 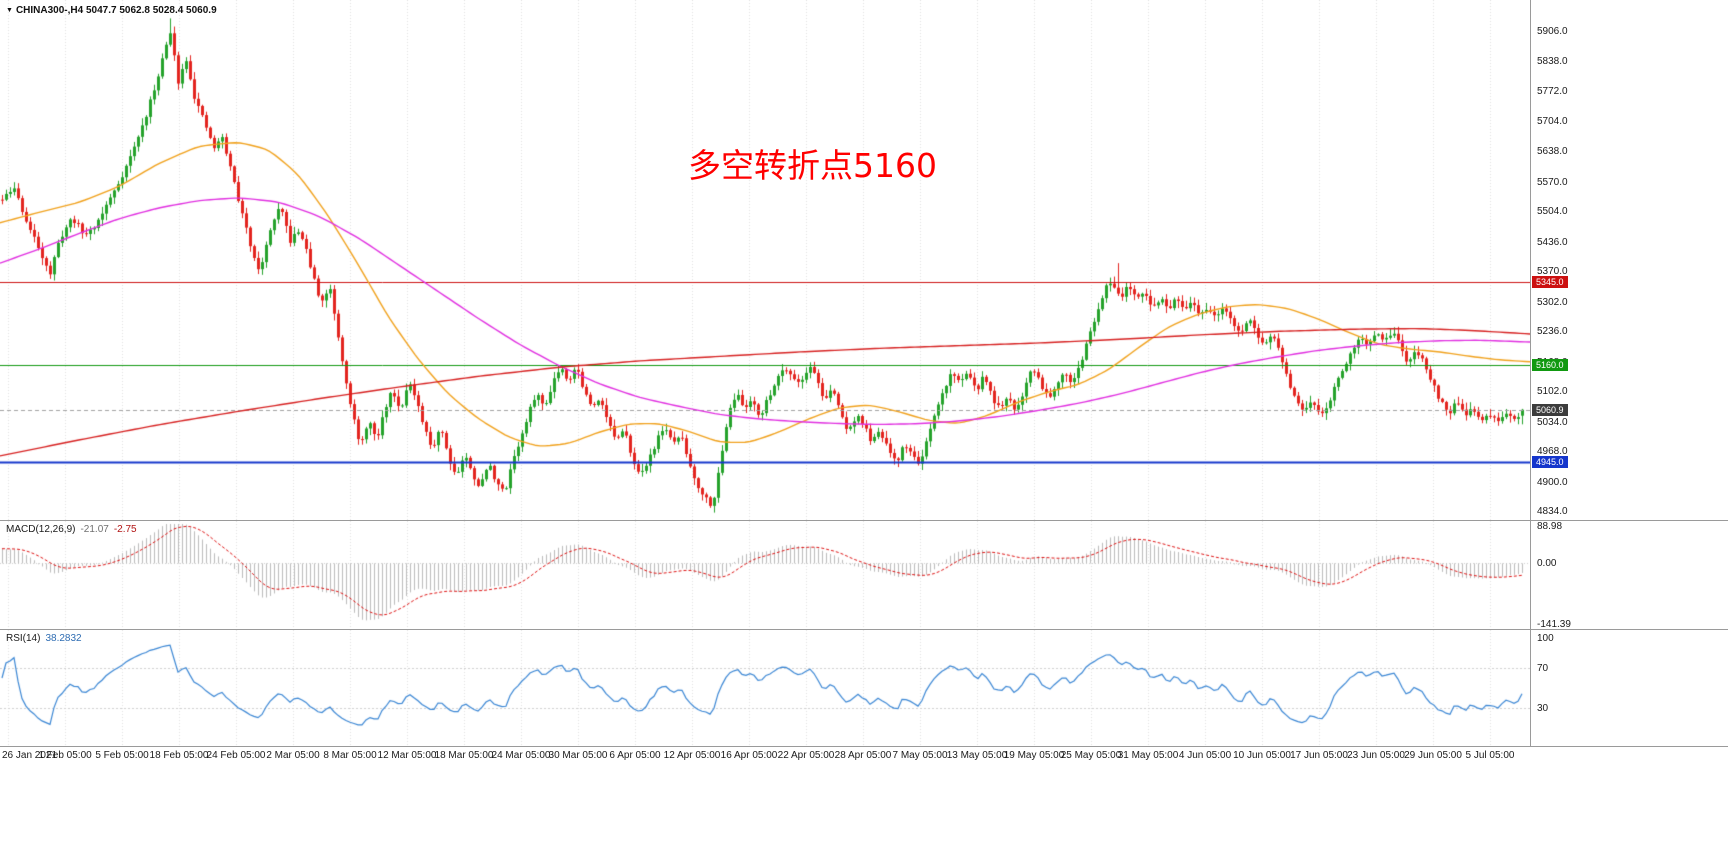 I want to click on rsi-scale-label: 70, so click(x=1543, y=668).